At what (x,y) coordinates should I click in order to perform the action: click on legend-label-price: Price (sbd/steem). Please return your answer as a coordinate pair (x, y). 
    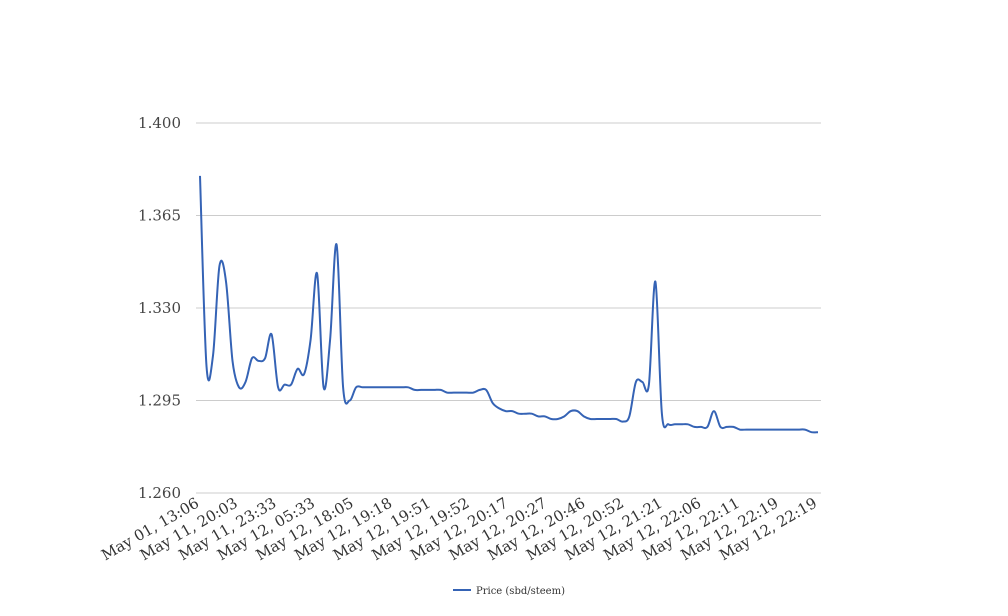
    Looking at the image, I should click on (520, 591).